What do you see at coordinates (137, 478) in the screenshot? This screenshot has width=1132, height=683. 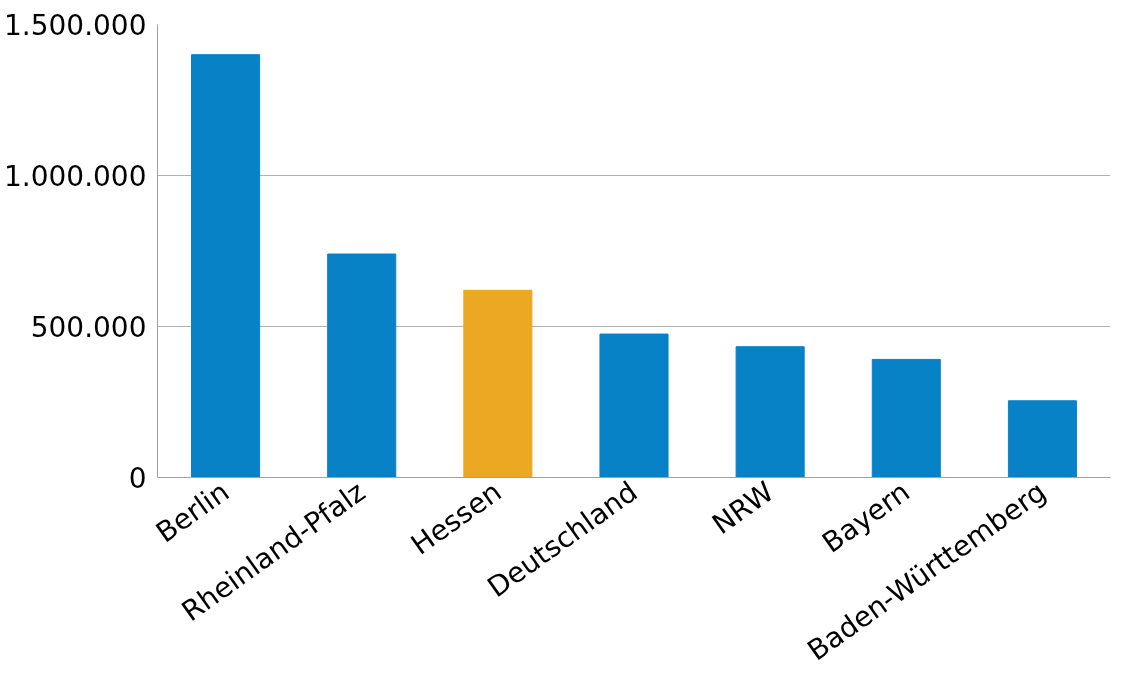 I see `y-tick-label: 0` at bounding box center [137, 478].